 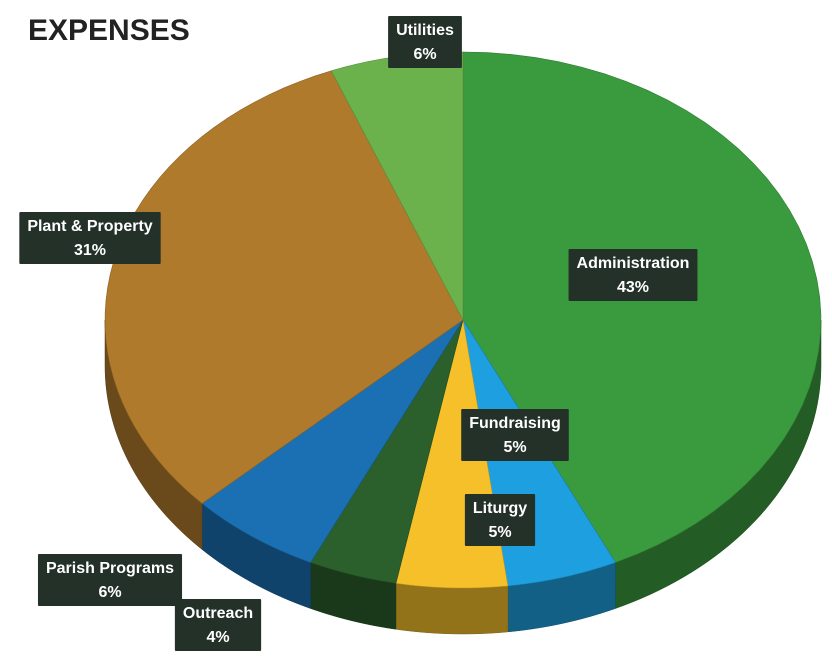 I want to click on label-name: Administration, so click(x=633, y=263).